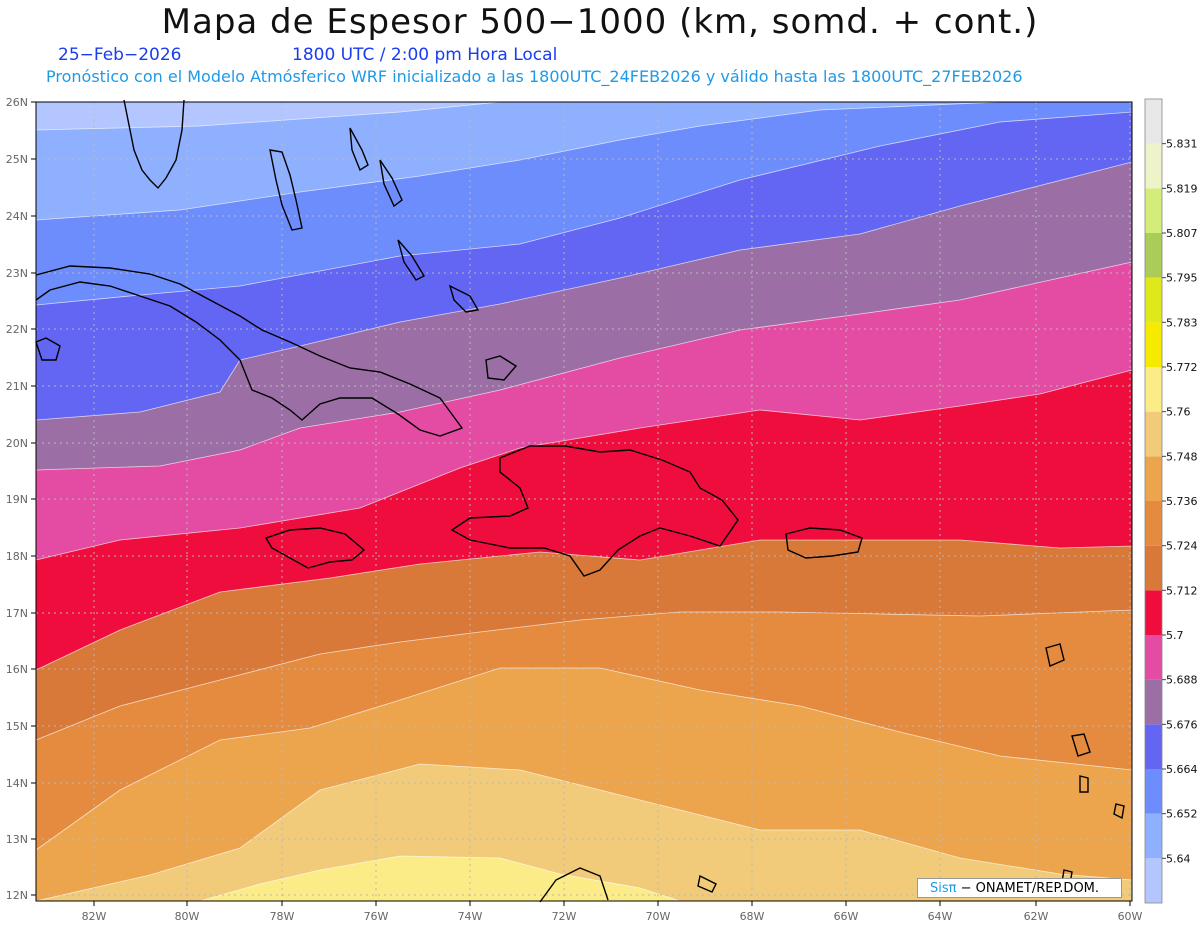 The width and height of the screenshot is (1200, 927). I want to click on lat-tick-14N: 14N, so click(17, 783).